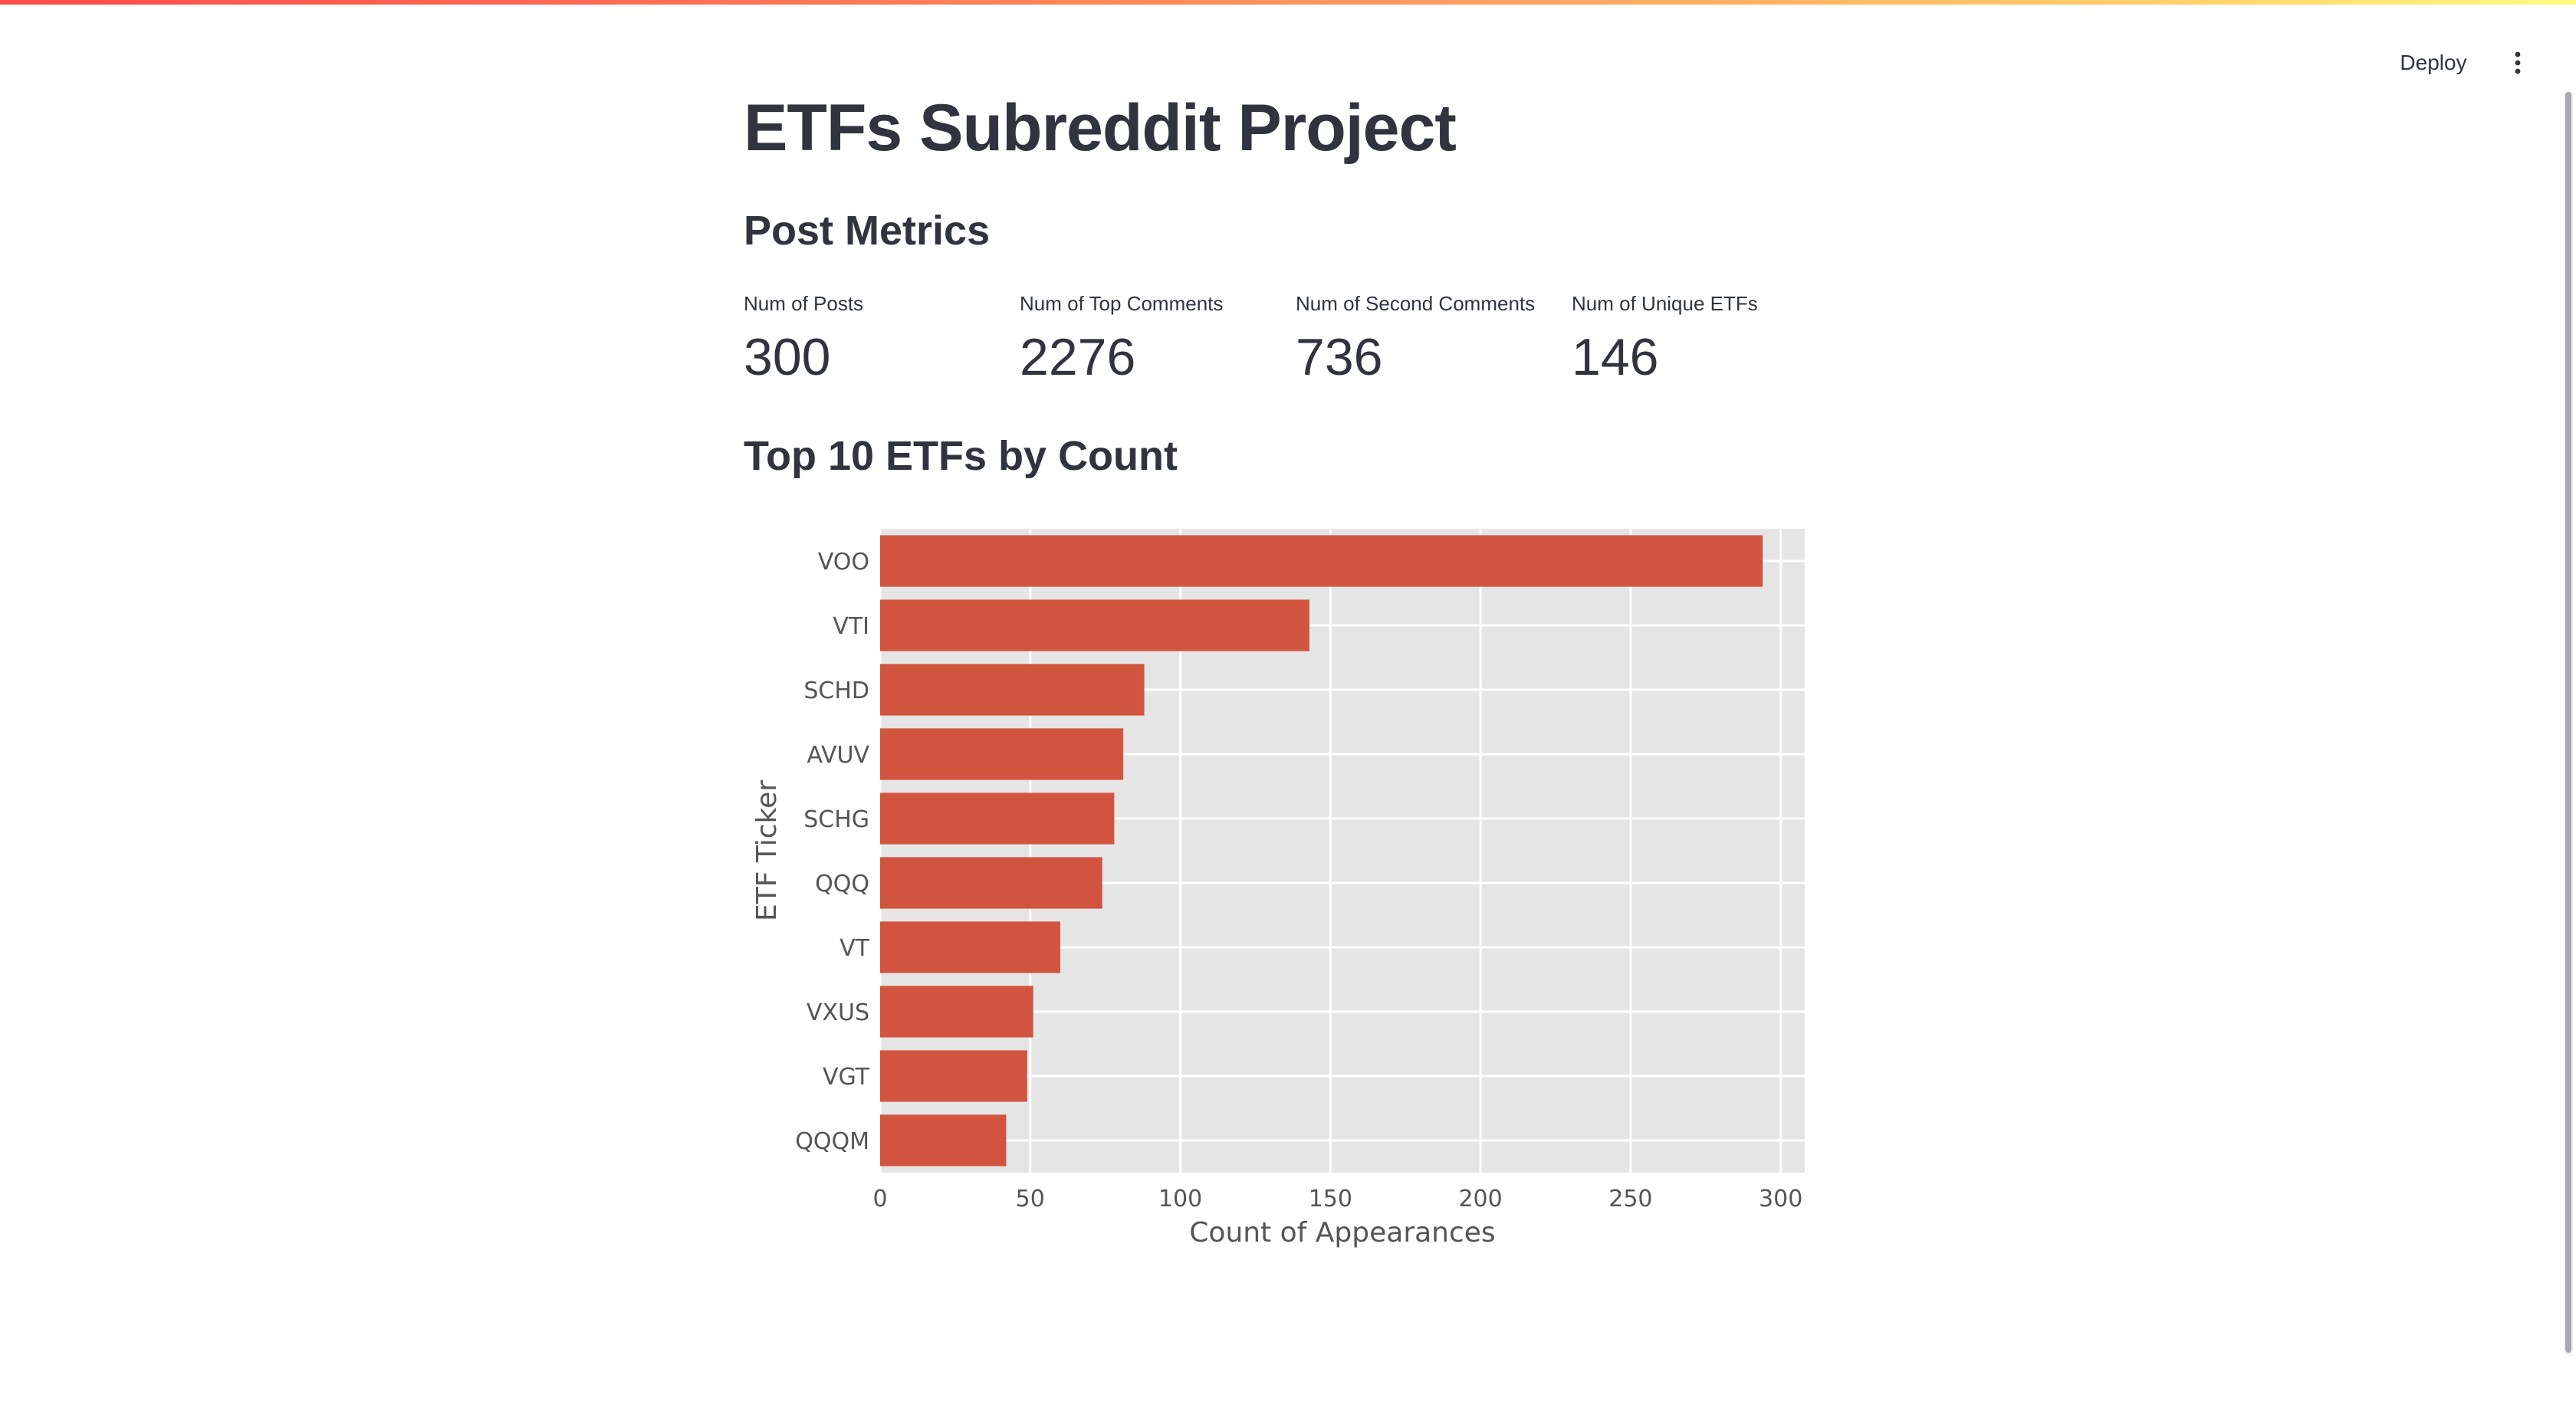 The image size is (2576, 1424). Describe the element at coordinates (1150, 338) in the screenshot. I see `metric-top-comments: Num of Top Comments 2276` at that location.